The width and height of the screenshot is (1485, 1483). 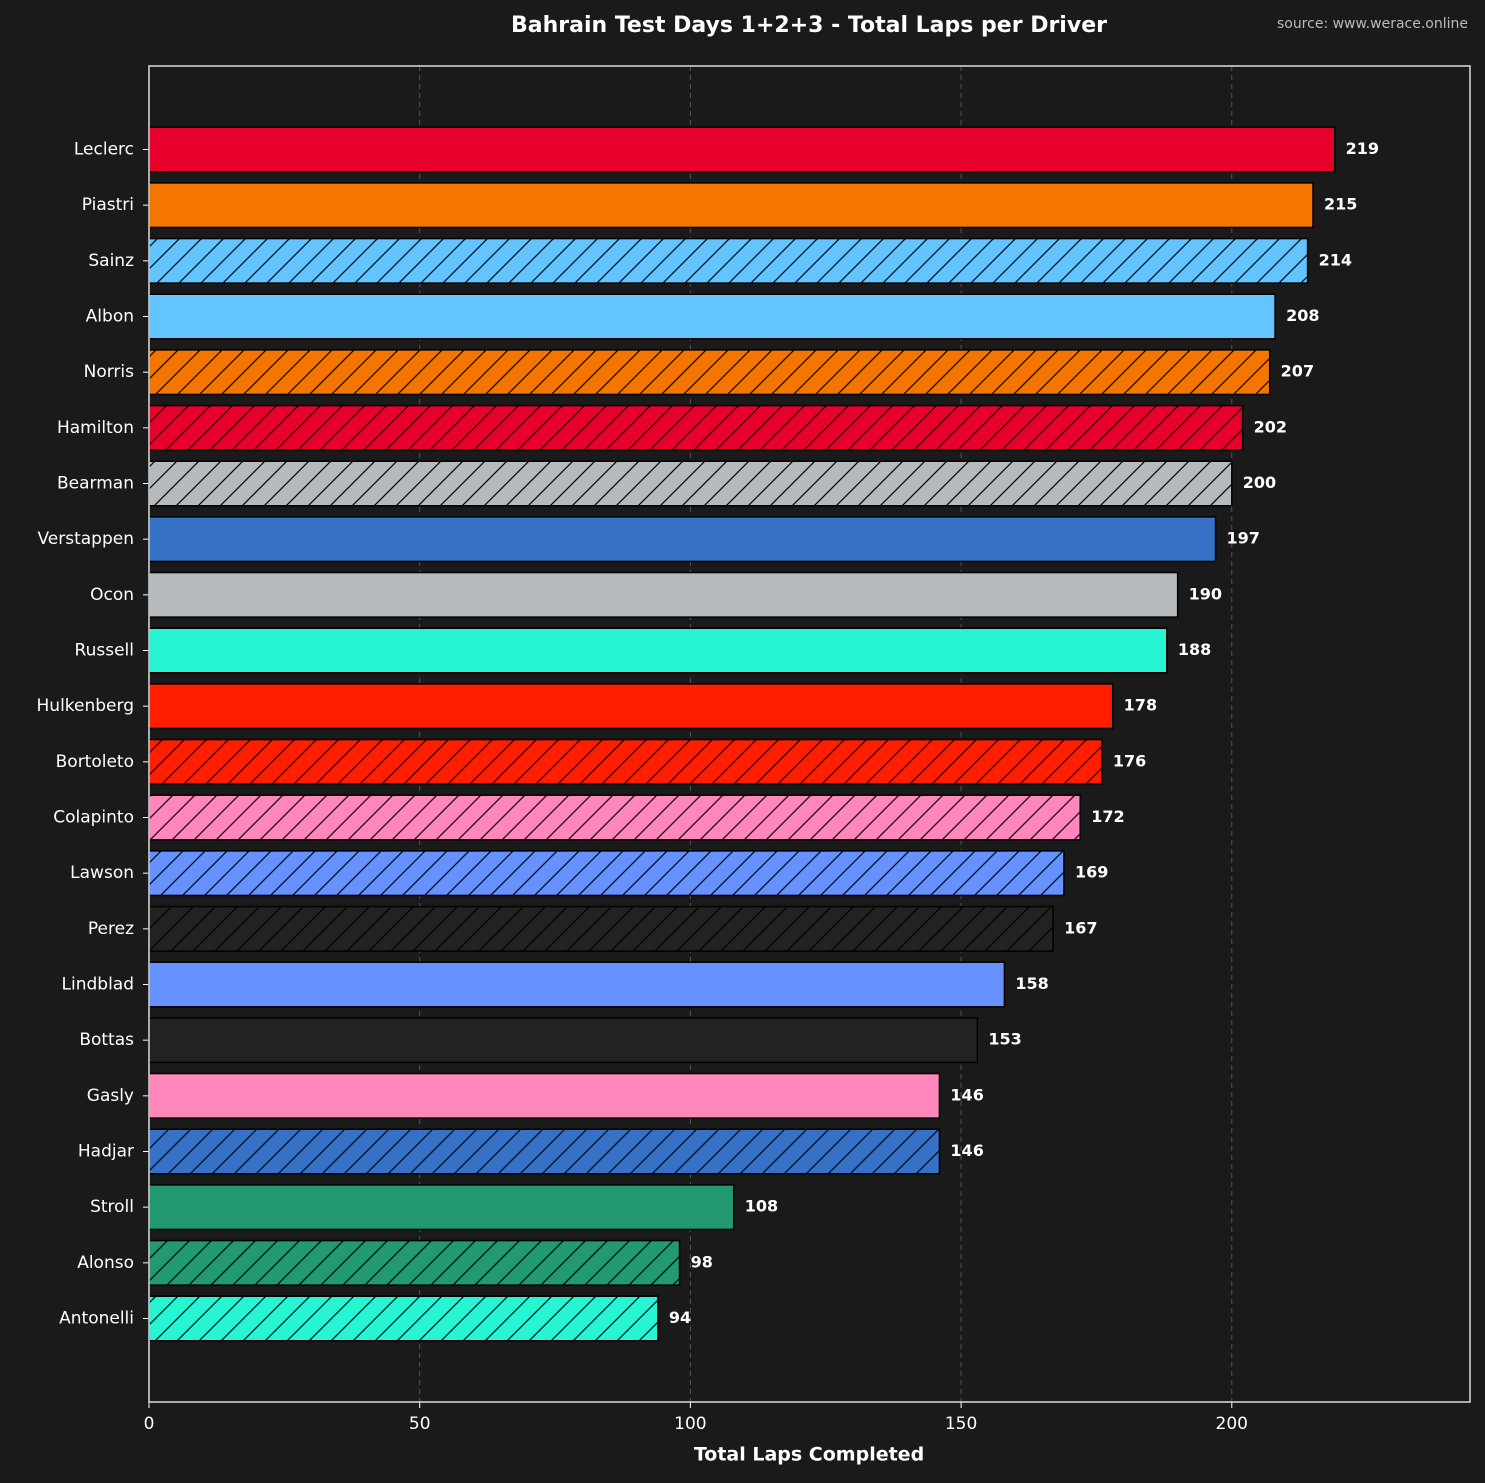 I want to click on value-label: 208, so click(x=1302, y=315).